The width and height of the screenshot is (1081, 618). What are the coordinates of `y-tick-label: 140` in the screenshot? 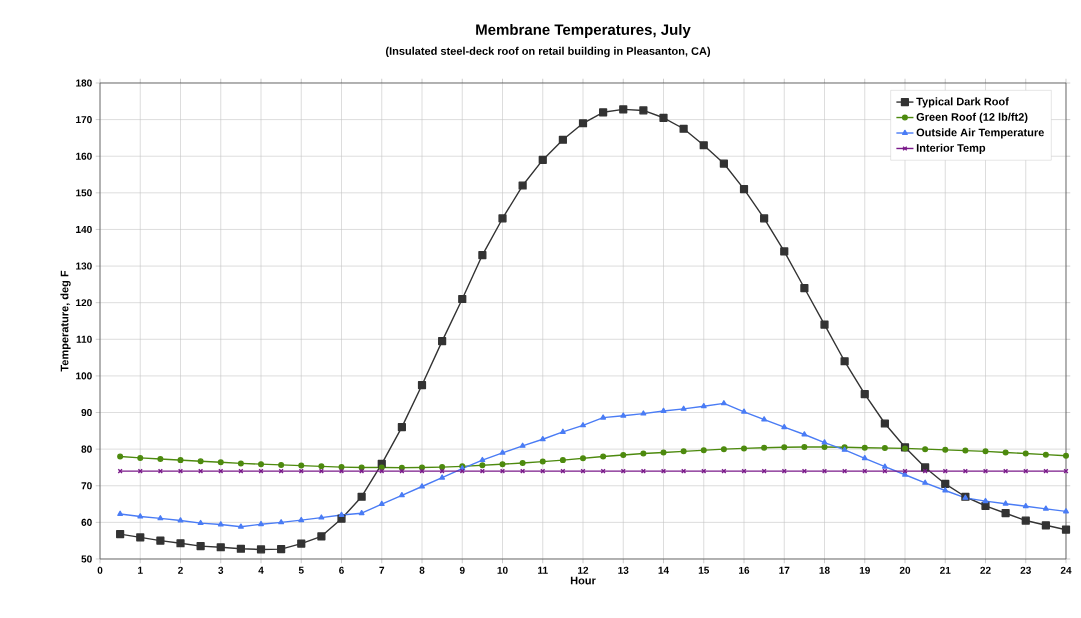 It's located at (84, 229).